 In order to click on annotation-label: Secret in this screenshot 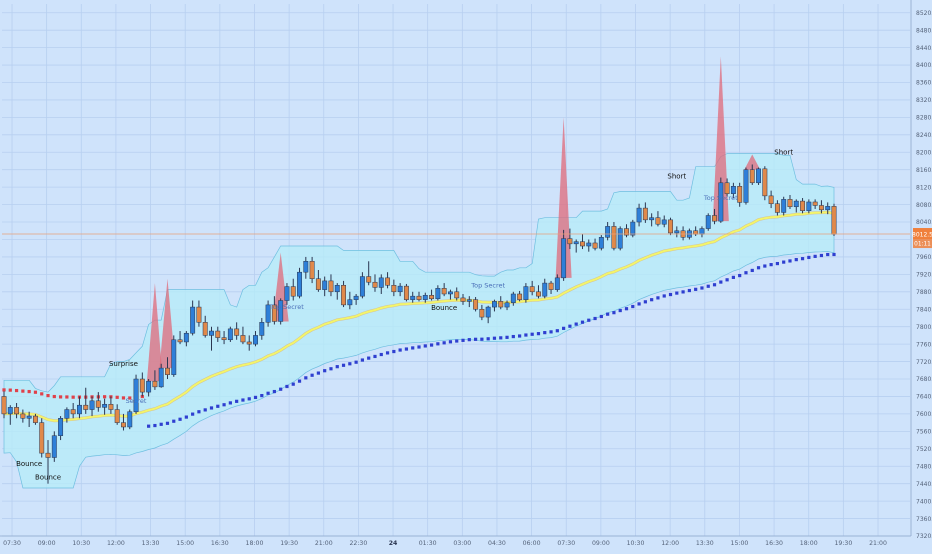, I will do `click(136, 401)`.